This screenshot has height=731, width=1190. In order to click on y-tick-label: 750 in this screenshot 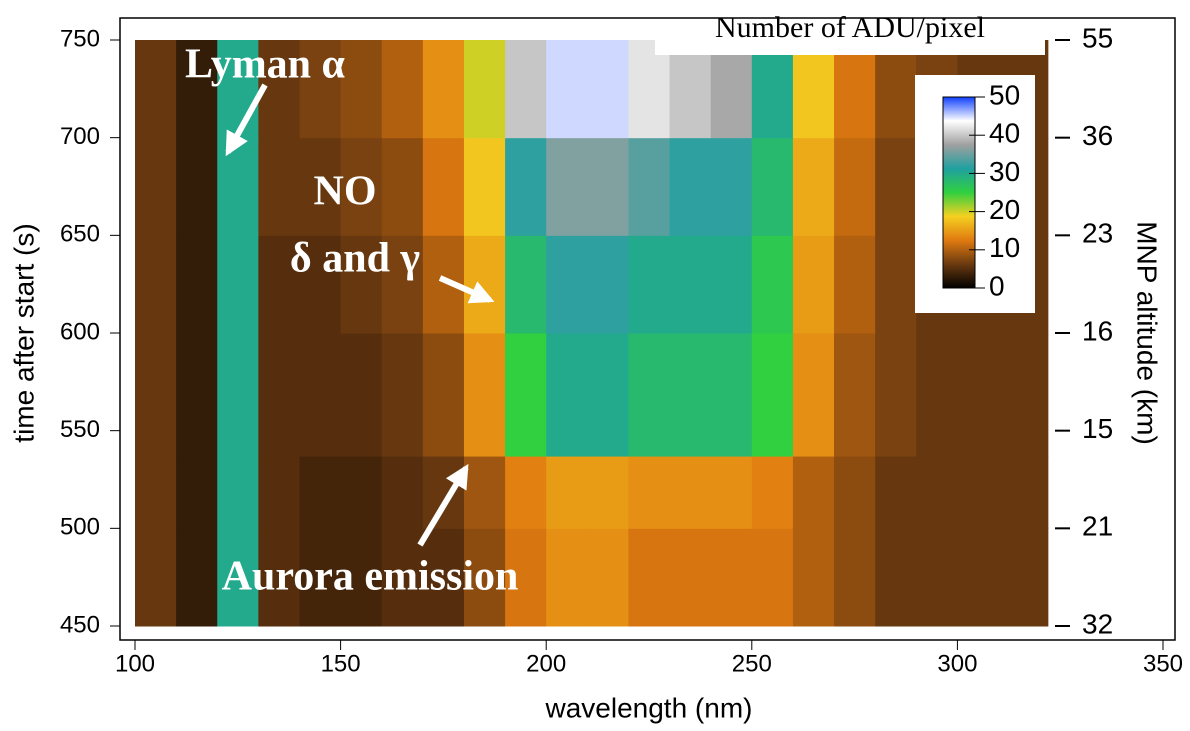, I will do `click(80, 38)`.